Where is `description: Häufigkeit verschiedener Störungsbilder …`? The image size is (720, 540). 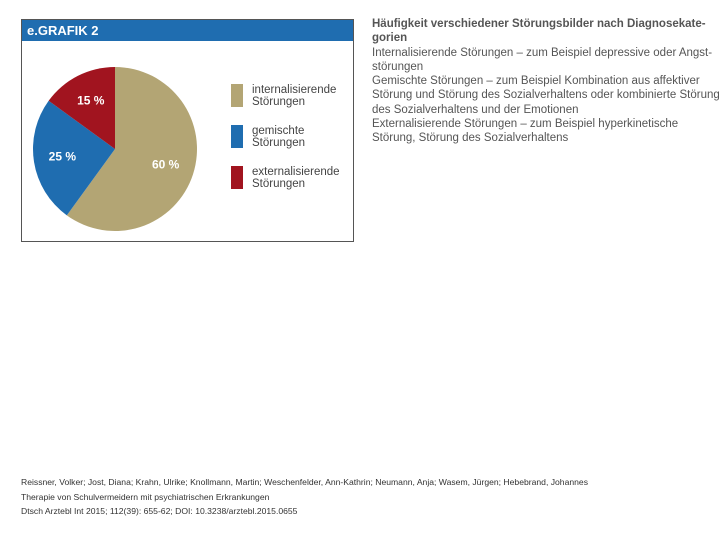
description: Häufigkeit verschiedener Störungsbilder … is located at coordinates (546, 81).